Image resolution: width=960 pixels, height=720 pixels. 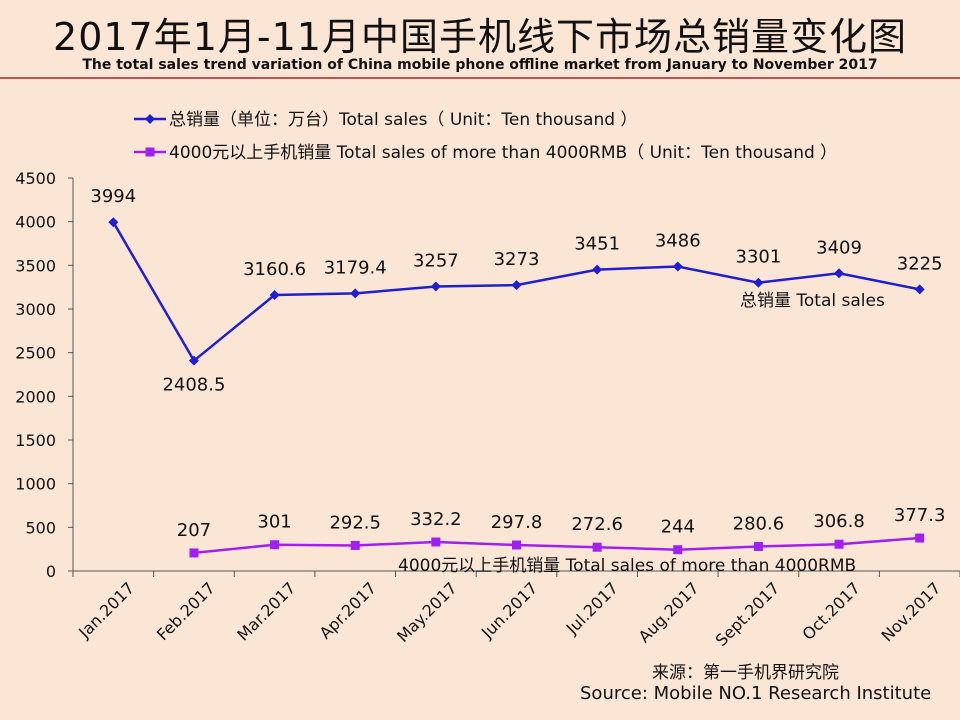 What do you see at coordinates (910, 611) in the screenshot?
I see `x-tick-label: Nov.2017` at bounding box center [910, 611].